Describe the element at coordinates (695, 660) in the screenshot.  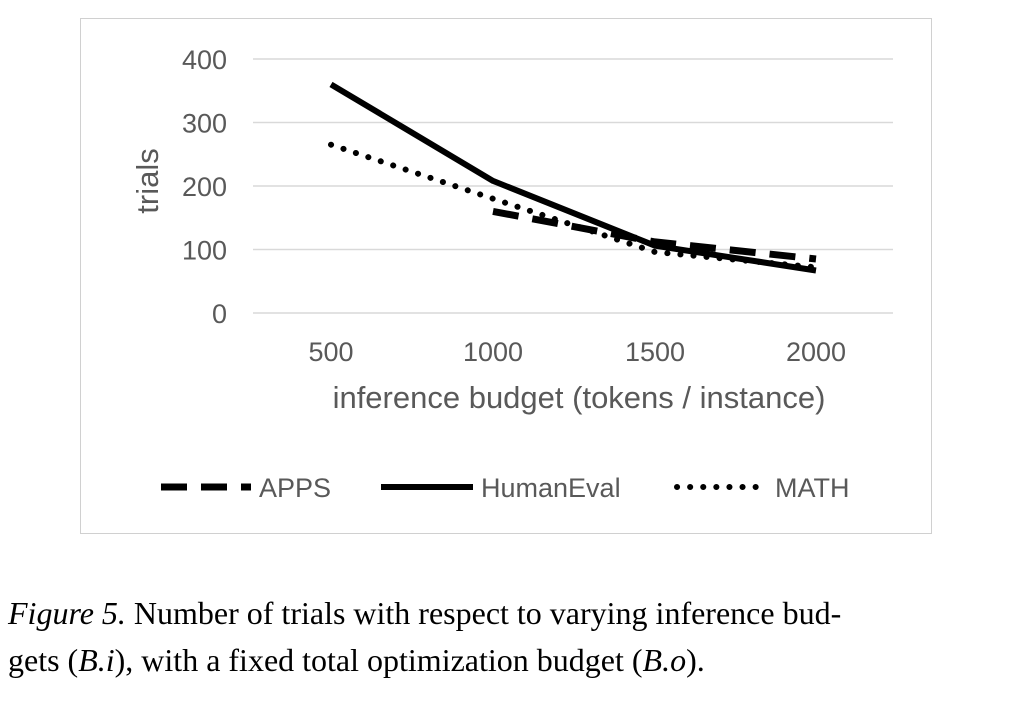
I see `caption-text-2c: ).` at that location.